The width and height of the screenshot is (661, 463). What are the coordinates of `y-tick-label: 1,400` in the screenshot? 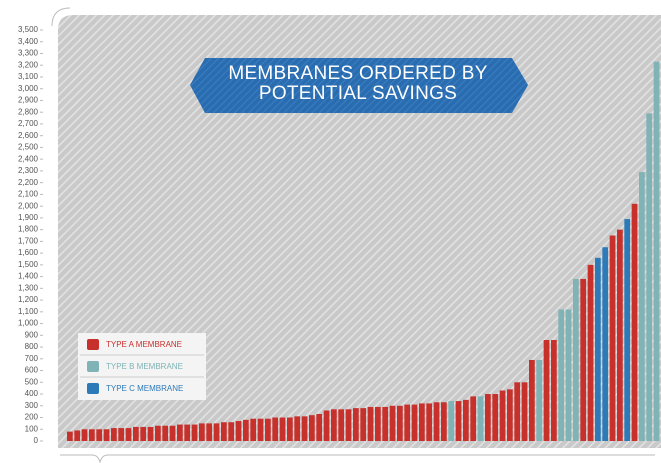 It's located at (28, 276).